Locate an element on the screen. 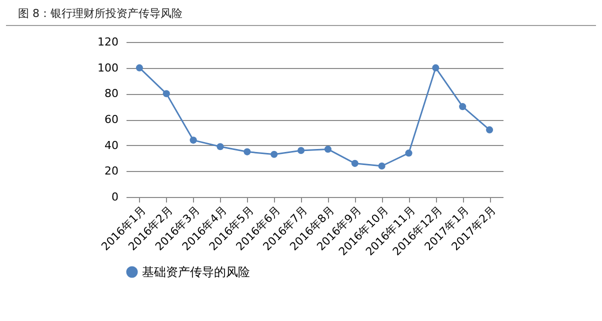 This screenshot has height=321, width=602. y-tick-label: 0 is located at coordinates (115, 197).